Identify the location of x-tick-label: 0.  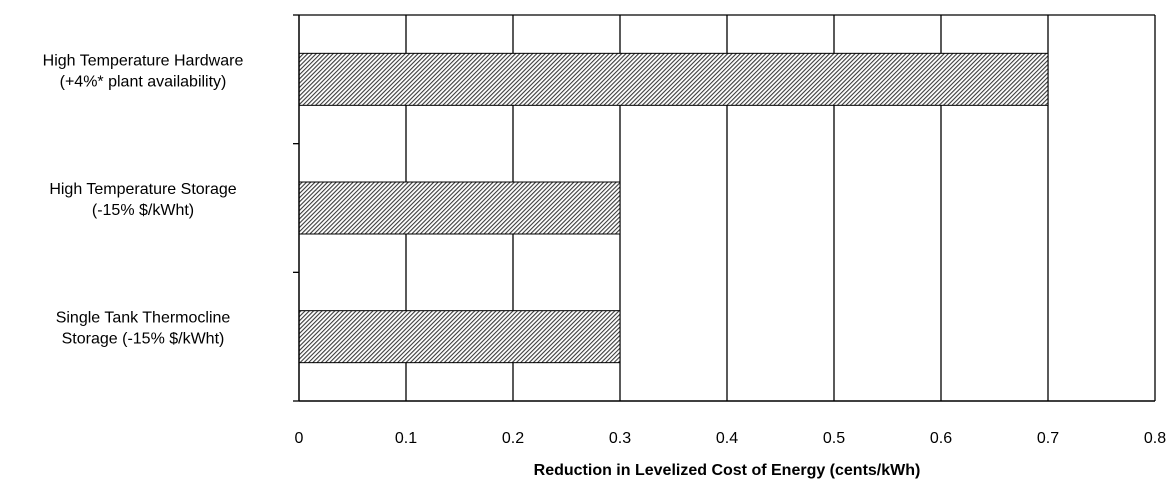
(299, 438).